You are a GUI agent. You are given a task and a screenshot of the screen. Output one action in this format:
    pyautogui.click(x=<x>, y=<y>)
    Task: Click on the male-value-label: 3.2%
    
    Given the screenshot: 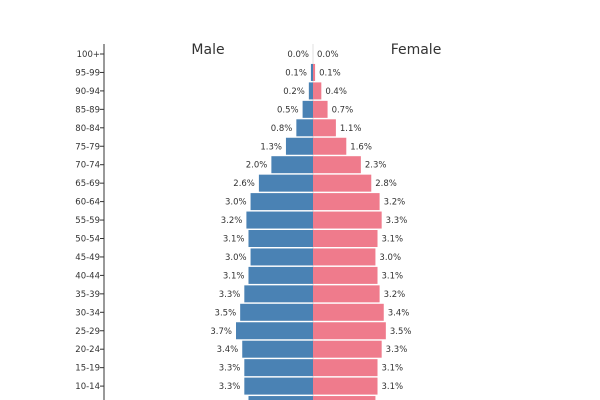 What is the action you would take?
    pyautogui.click(x=232, y=221)
    